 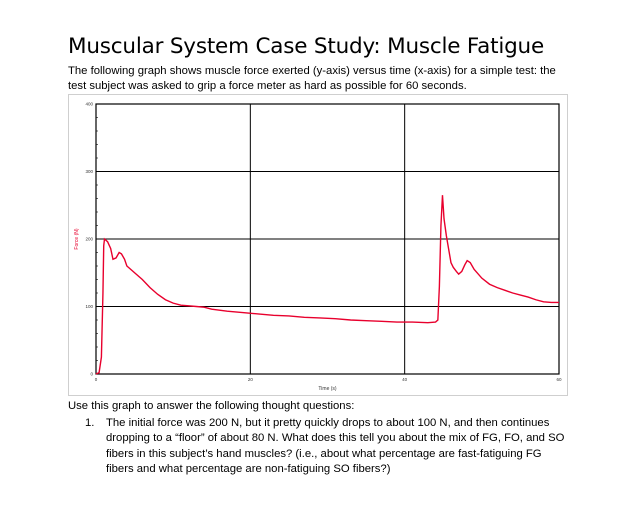 I want to click on y-tick-label: 300, so click(x=89, y=171).